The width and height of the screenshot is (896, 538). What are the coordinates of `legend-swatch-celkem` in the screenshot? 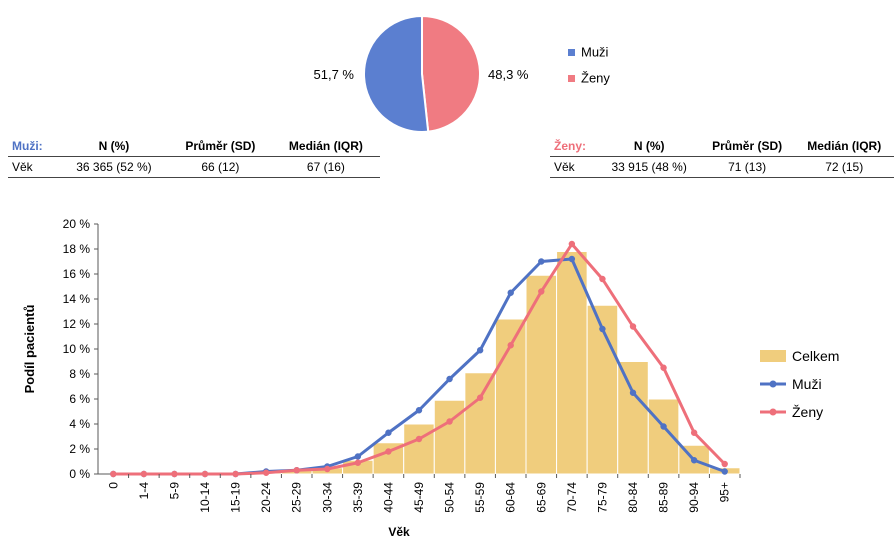 It's located at (773, 356).